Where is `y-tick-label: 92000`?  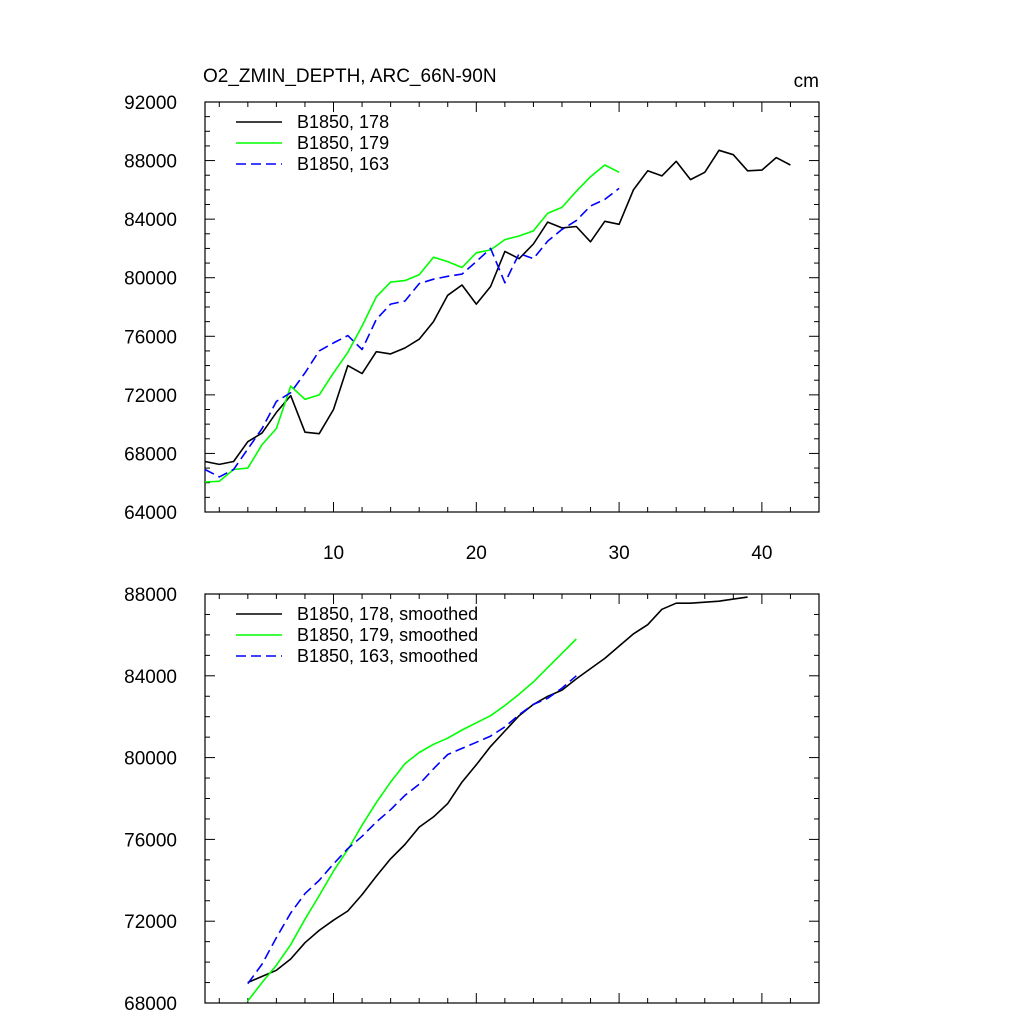
y-tick-label: 92000 is located at coordinates (150, 103).